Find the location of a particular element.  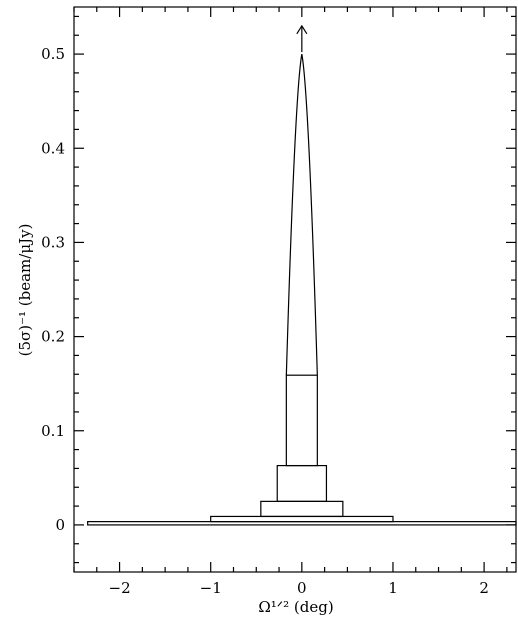

x-tick-label: 0 is located at coordinates (302, 588).